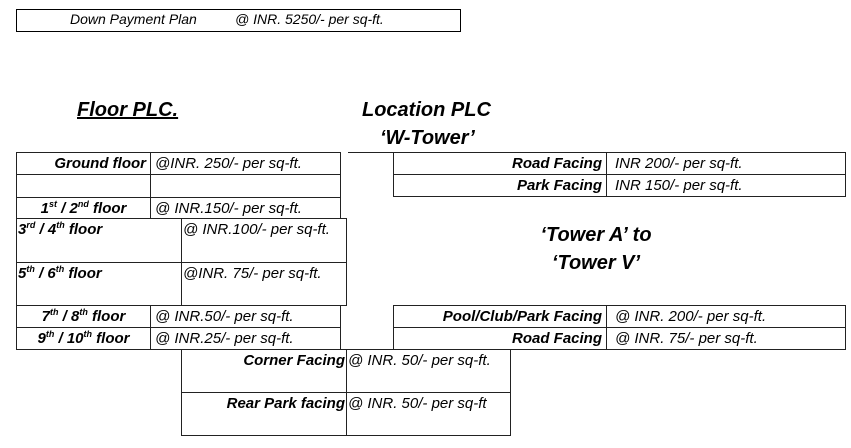 This screenshot has height=448, width=851. Describe the element at coordinates (426, 110) in the screenshot. I see `location-plc-title: Location PLC` at that location.